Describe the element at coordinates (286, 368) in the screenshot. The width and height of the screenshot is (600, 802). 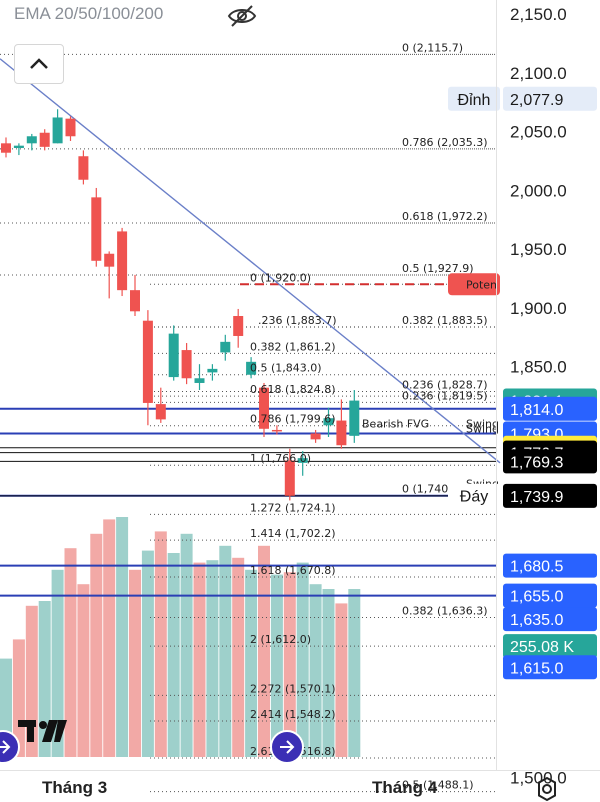
I see `fib-label: 0.5 (1,843.0)` at that location.